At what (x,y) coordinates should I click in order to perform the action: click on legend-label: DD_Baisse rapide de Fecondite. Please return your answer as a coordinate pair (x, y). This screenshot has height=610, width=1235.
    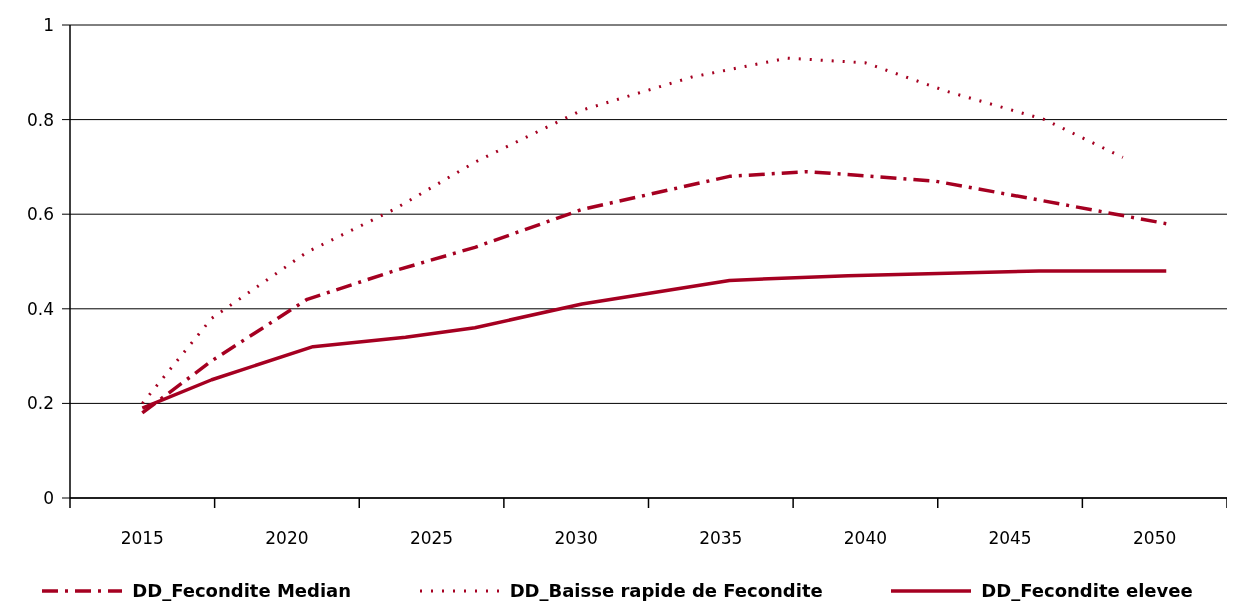
    Looking at the image, I should click on (666, 590).